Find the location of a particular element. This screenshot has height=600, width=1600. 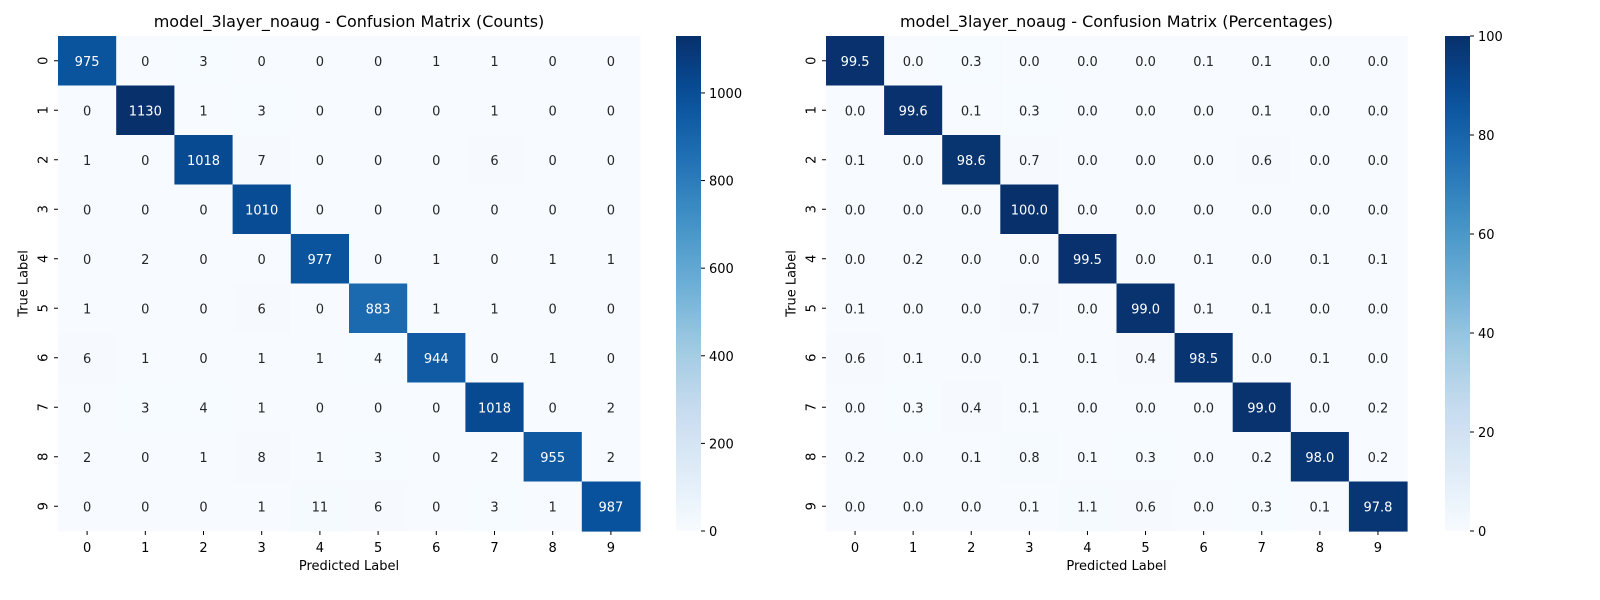

cell-label-5-8: 0.0 is located at coordinates (1320, 309).